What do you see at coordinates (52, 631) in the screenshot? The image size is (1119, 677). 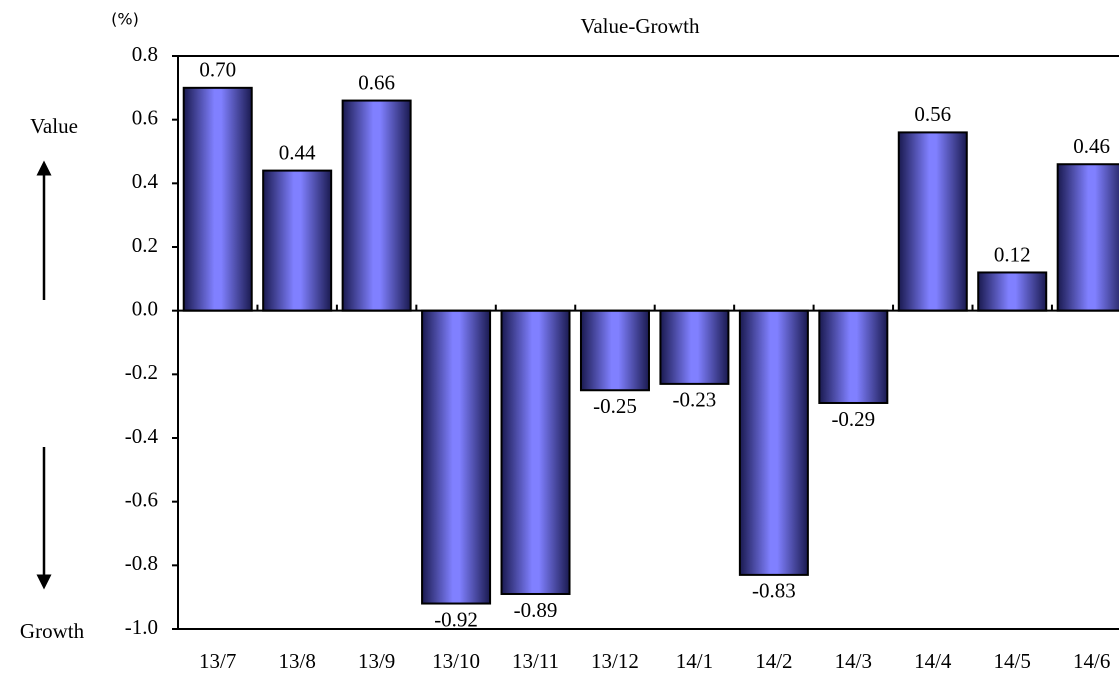 I see `annotation: Growth` at bounding box center [52, 631].